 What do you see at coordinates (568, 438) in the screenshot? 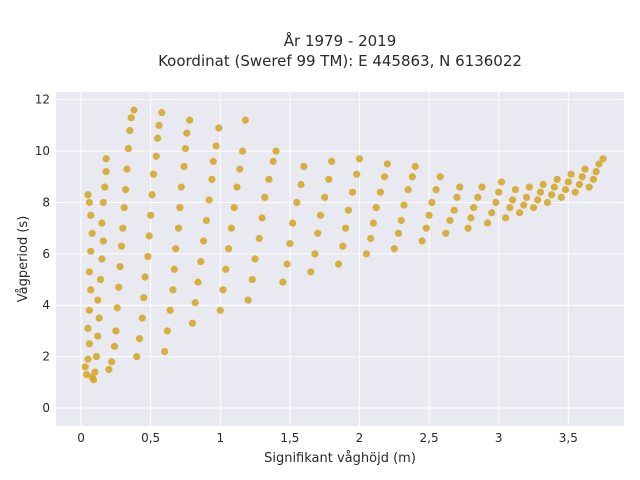
I see `x-tick-label: 3,5` at bounding box center [568, 438].